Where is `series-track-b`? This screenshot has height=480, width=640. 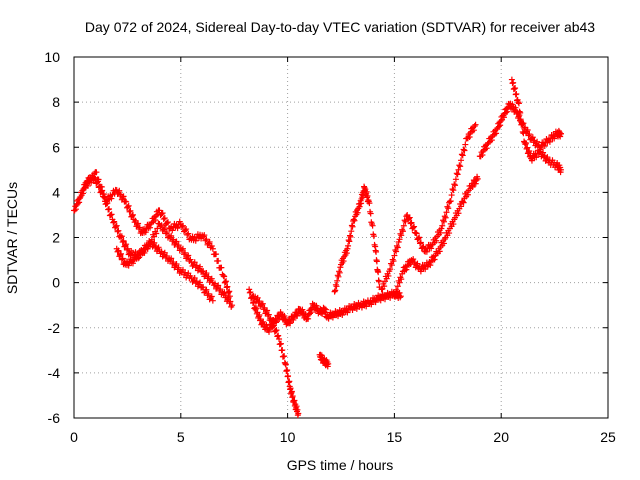
series-track-b is located at coordinates (157, 234).